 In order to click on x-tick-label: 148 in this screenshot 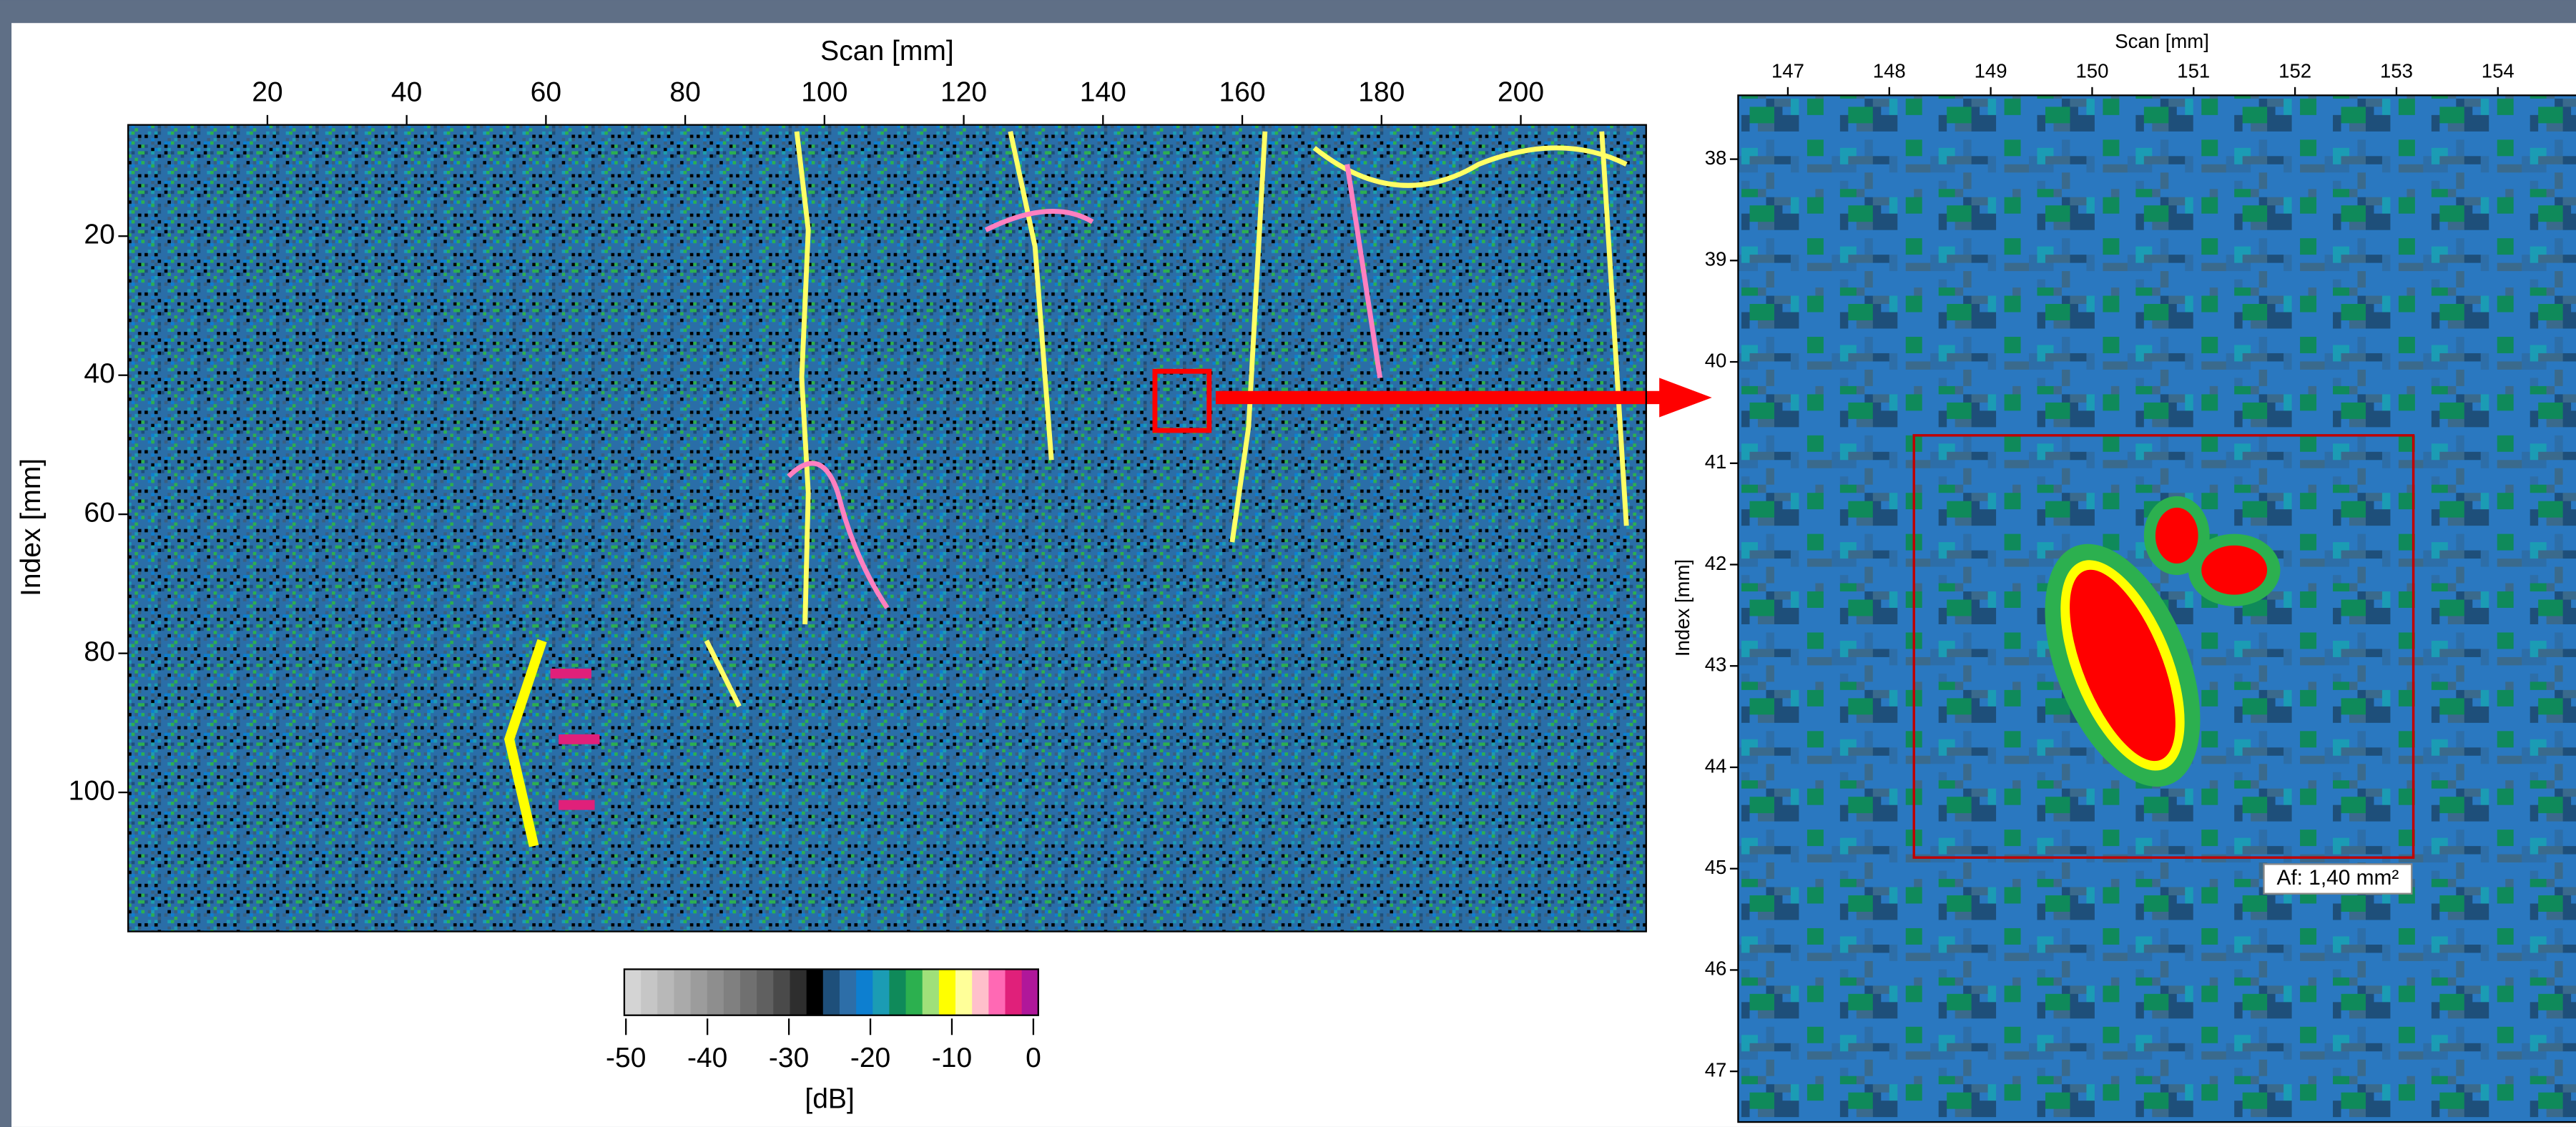, I will do `click(1890, 70)`.